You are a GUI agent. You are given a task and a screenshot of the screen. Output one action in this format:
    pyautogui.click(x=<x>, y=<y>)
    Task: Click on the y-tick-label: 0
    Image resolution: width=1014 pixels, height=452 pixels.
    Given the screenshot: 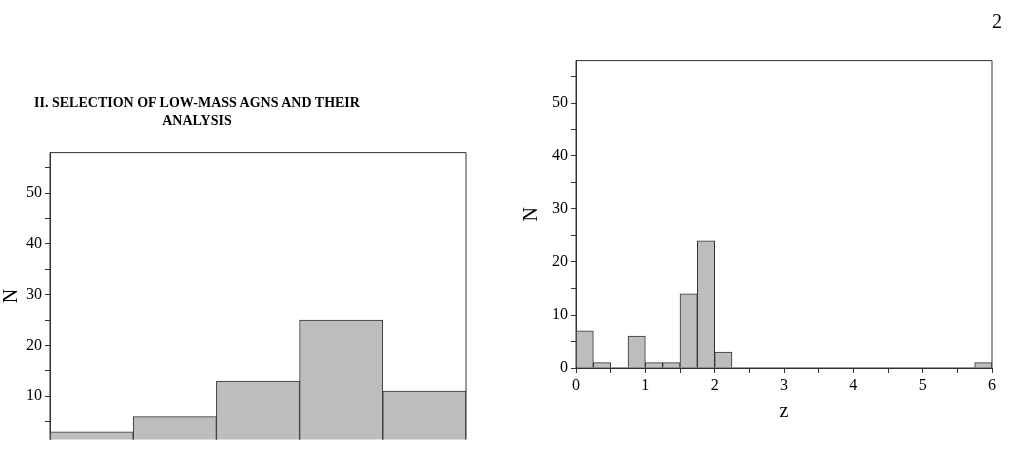 What is the action you would take?
    pyautogui.click(x=564, y=367)
    